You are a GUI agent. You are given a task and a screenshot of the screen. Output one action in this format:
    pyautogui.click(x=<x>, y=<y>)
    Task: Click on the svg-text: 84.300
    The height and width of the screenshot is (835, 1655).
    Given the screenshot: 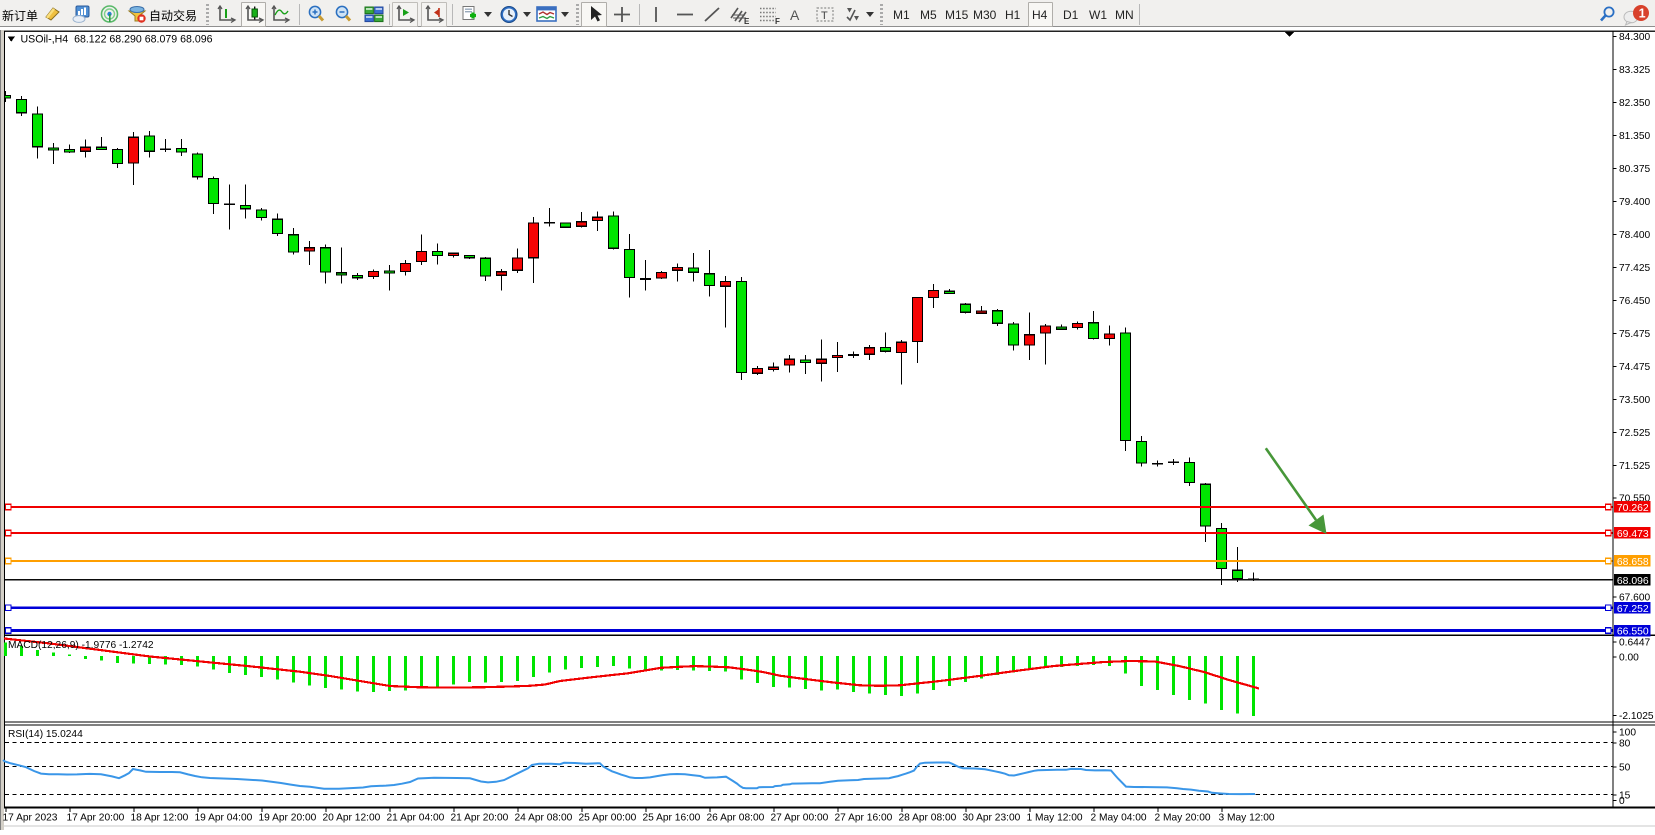 What is the action you would take?
    pyautogui.click(x=1634, y=37)
    